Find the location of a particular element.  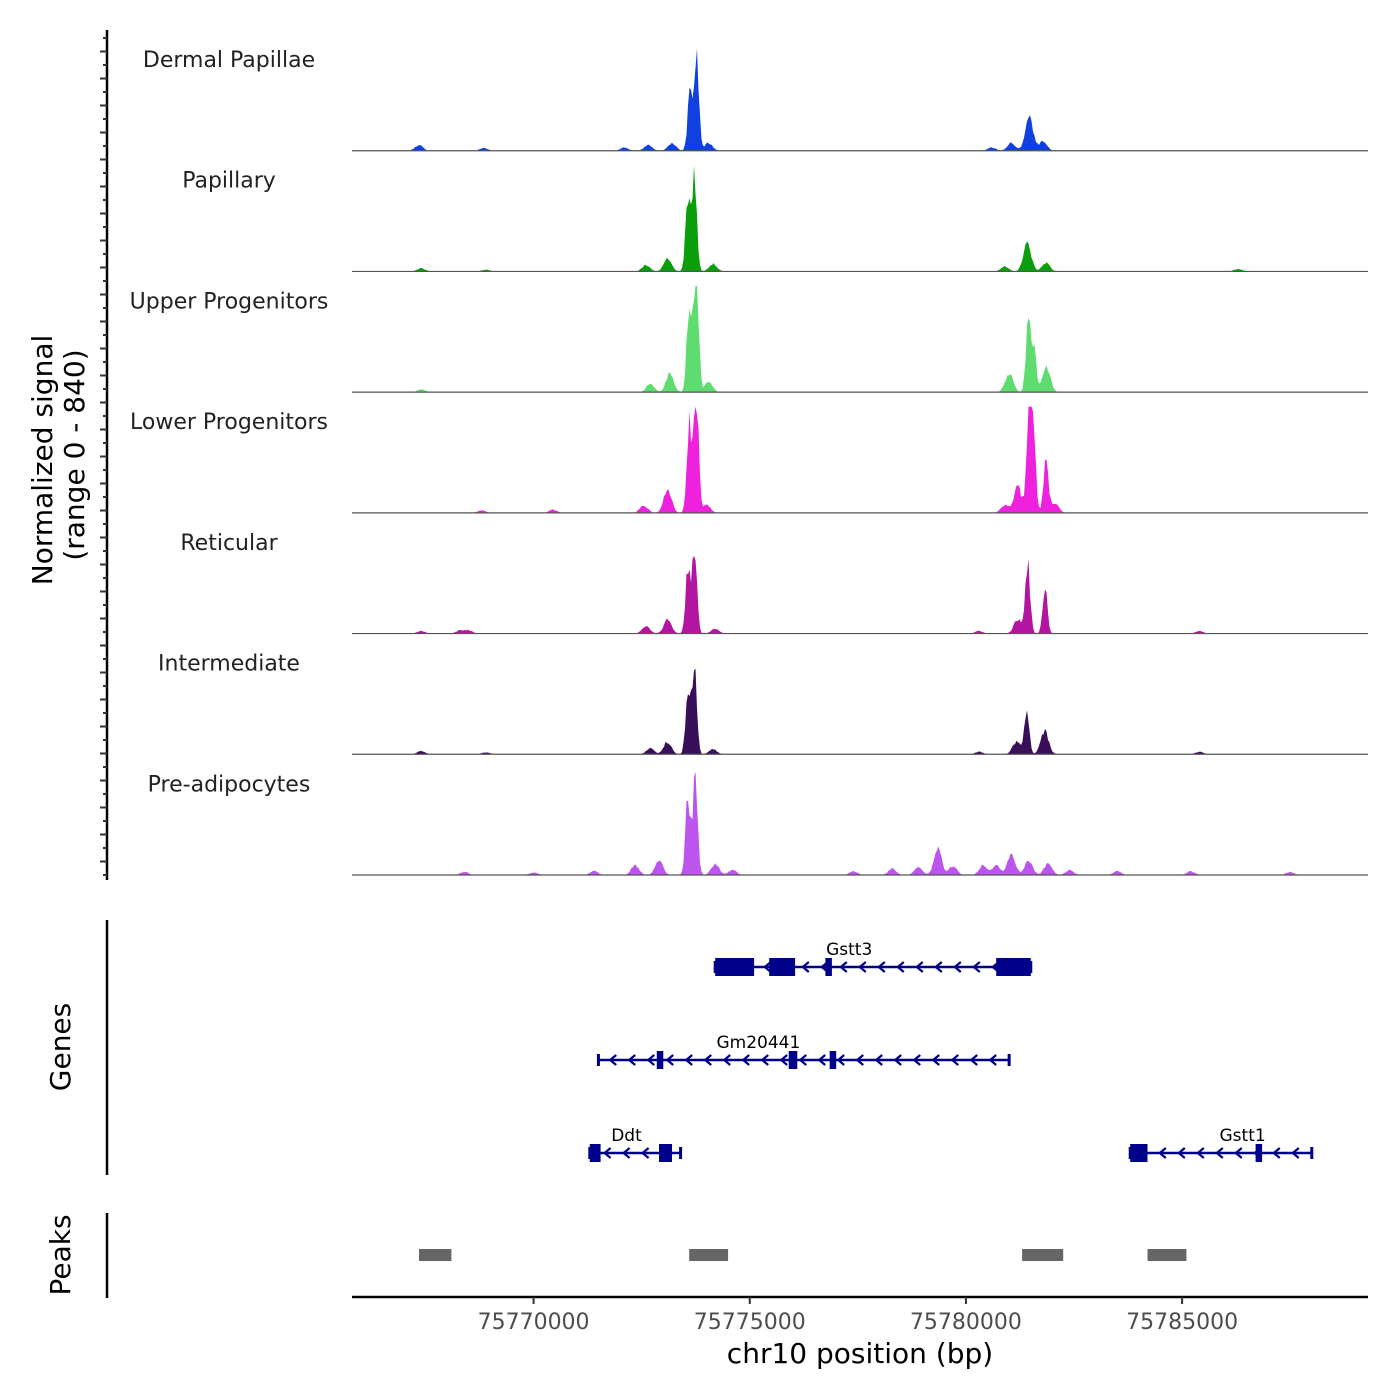

coverage-track-label: Reticular is located at coordinates (229, 543).